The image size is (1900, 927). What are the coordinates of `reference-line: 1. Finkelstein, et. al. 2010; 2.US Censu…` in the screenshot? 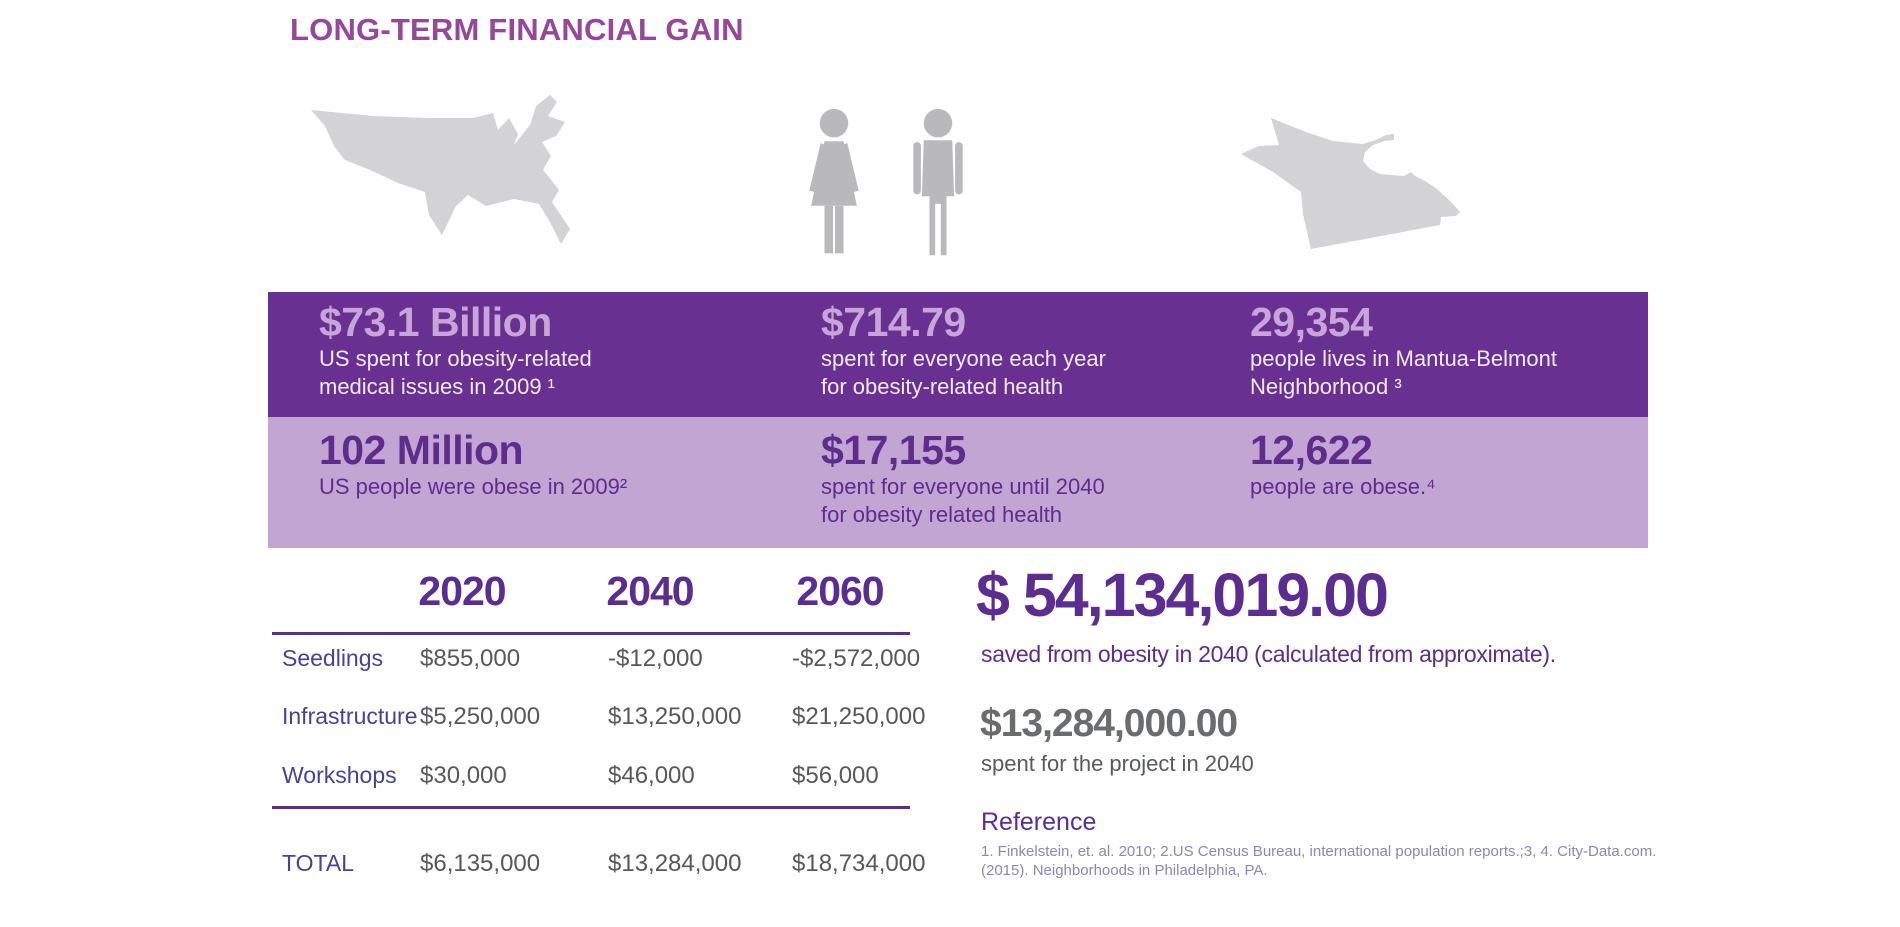 It's located at (1319, 851).